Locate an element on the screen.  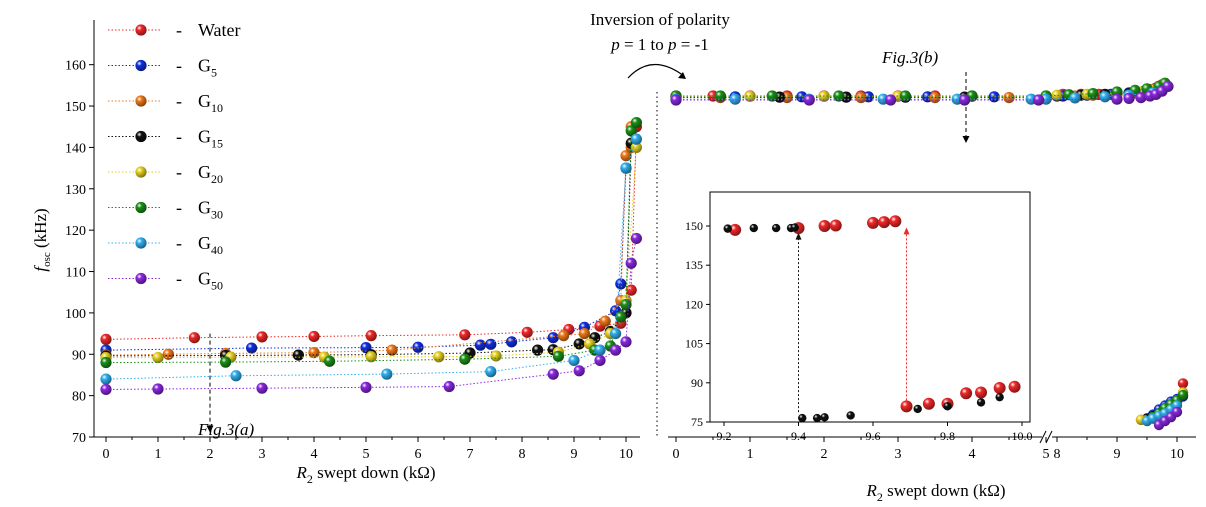
x-tick-label: 2 is located at coordinates (210, 454).